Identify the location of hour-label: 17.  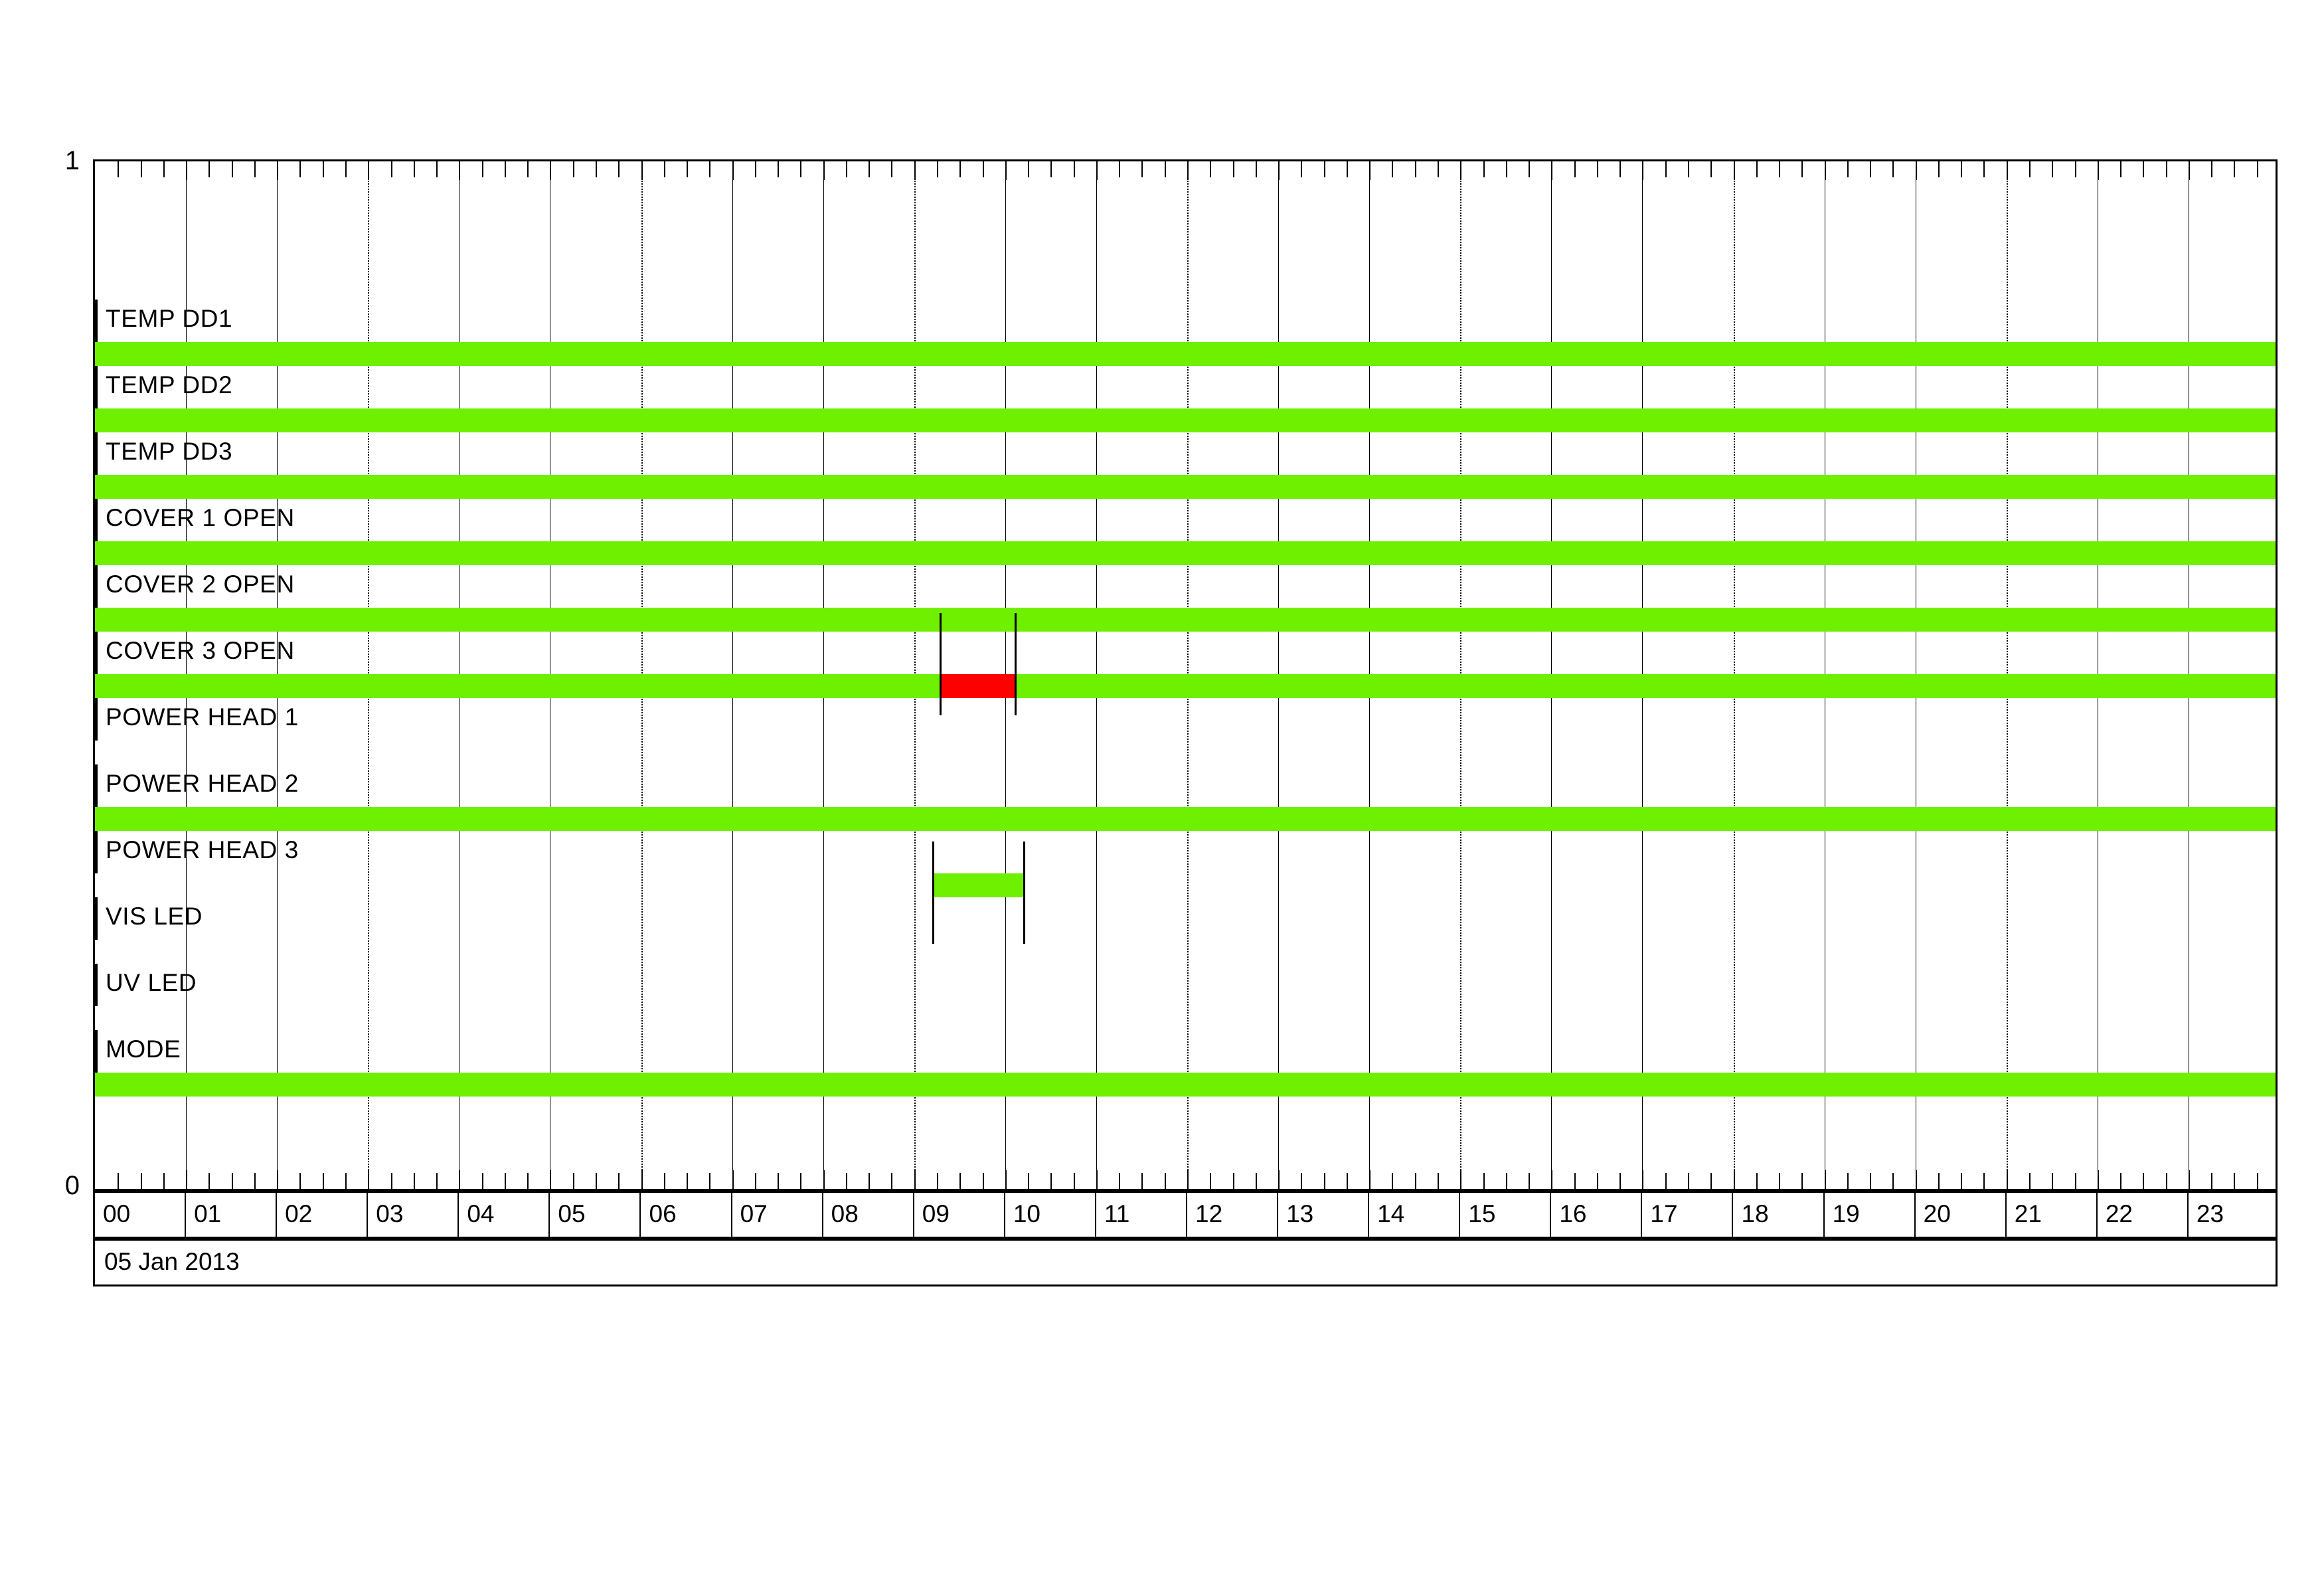
(1664, 1213).